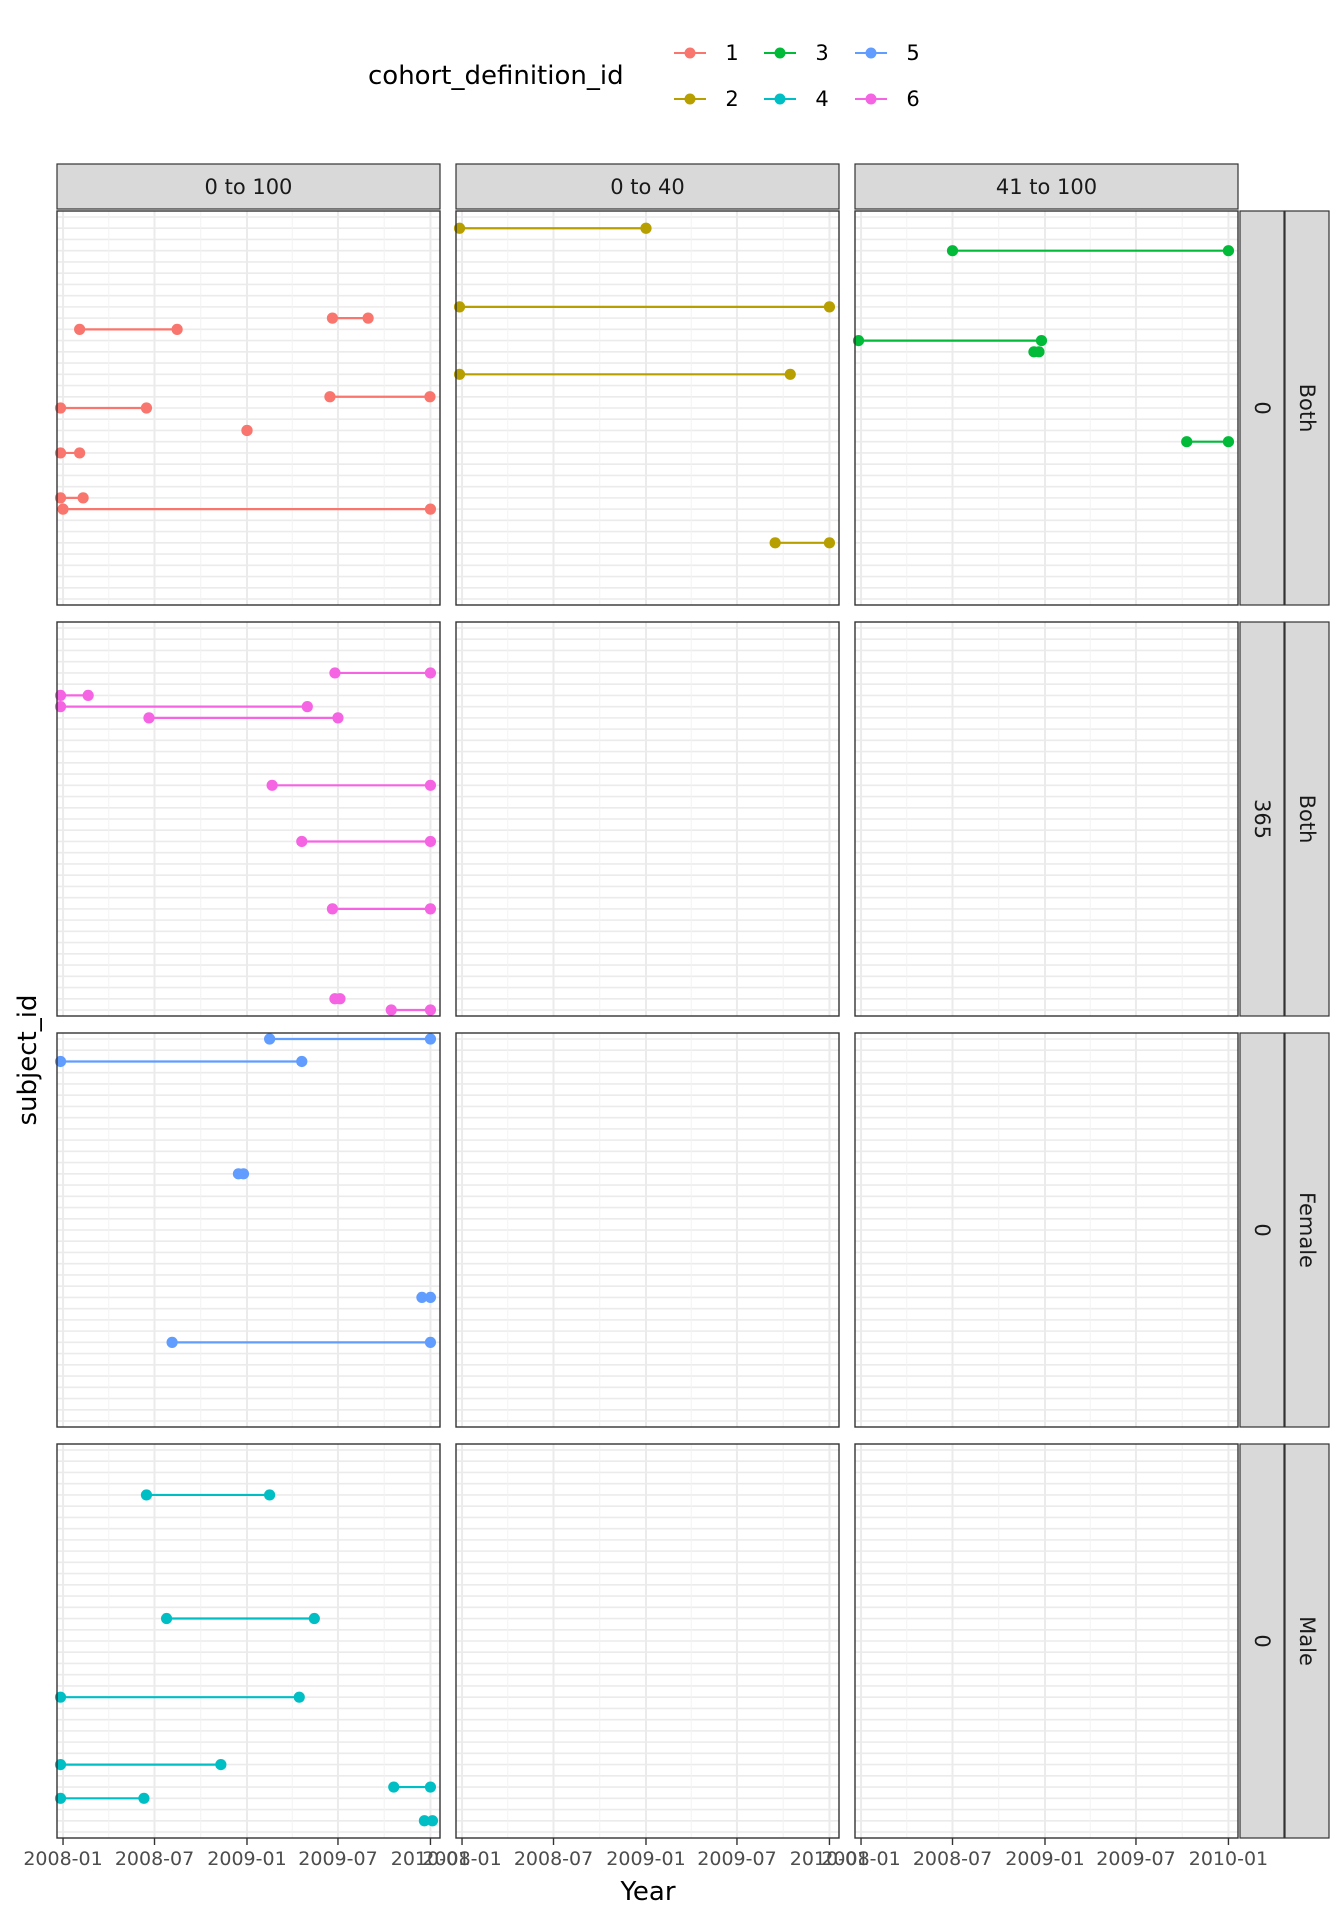 The image size is (1344, 1920). What do you see at coordinates (821, 99) in the screenshot?
I see `legend-label-4: 4` at bounding box center [821, 99].